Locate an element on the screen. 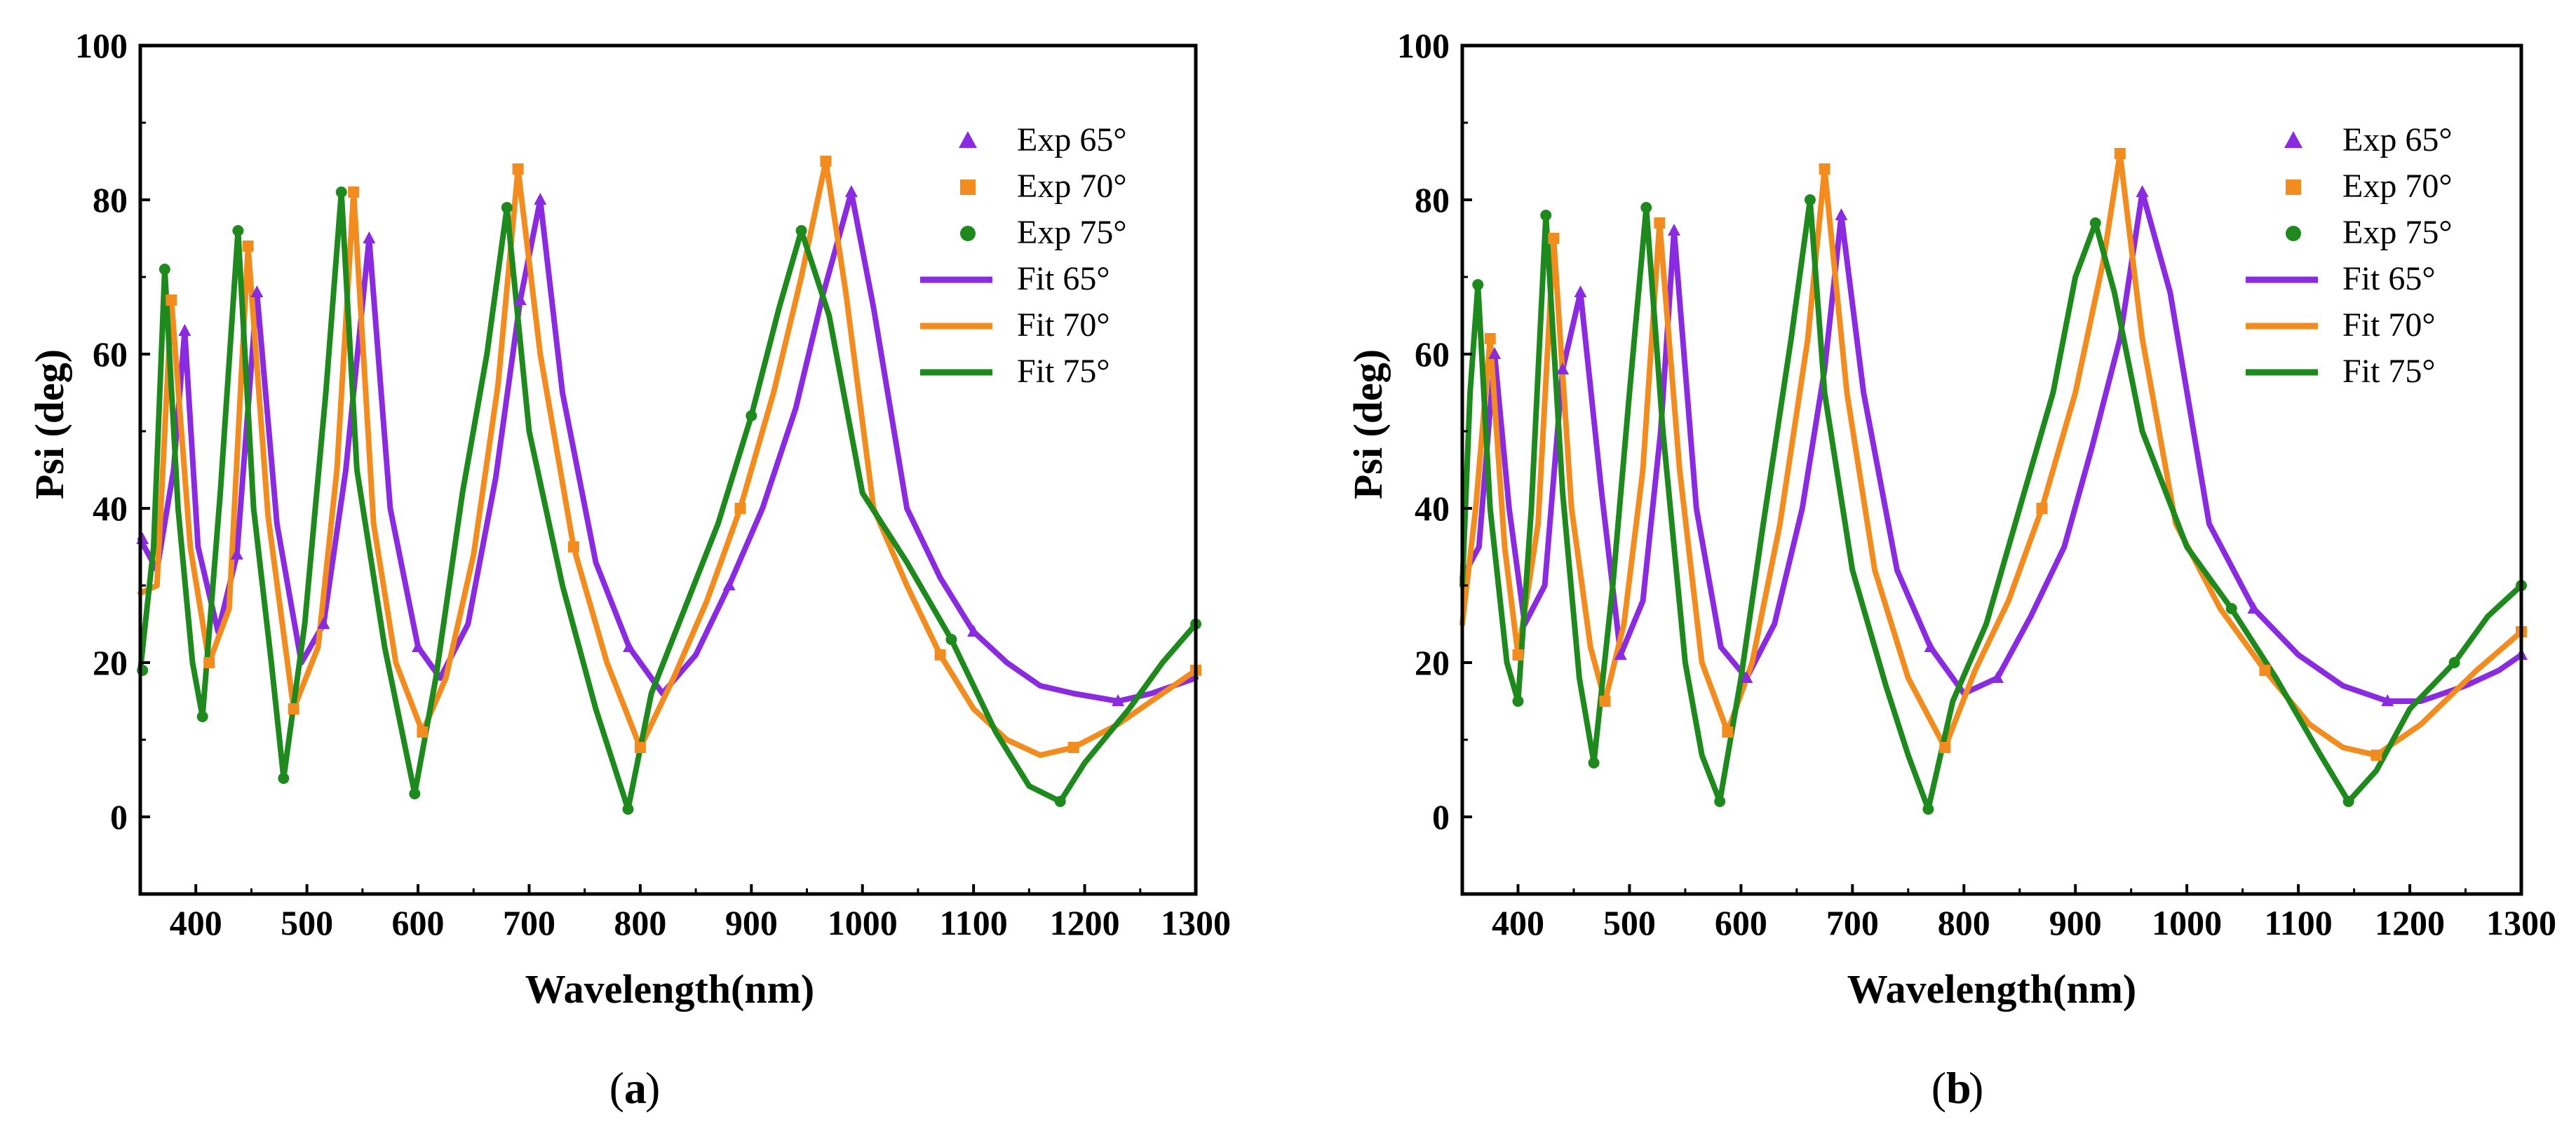 The image size is (2576, 1131). panel-a-x-tick-label-1100: 1100 is located at coordinates (974, 922).